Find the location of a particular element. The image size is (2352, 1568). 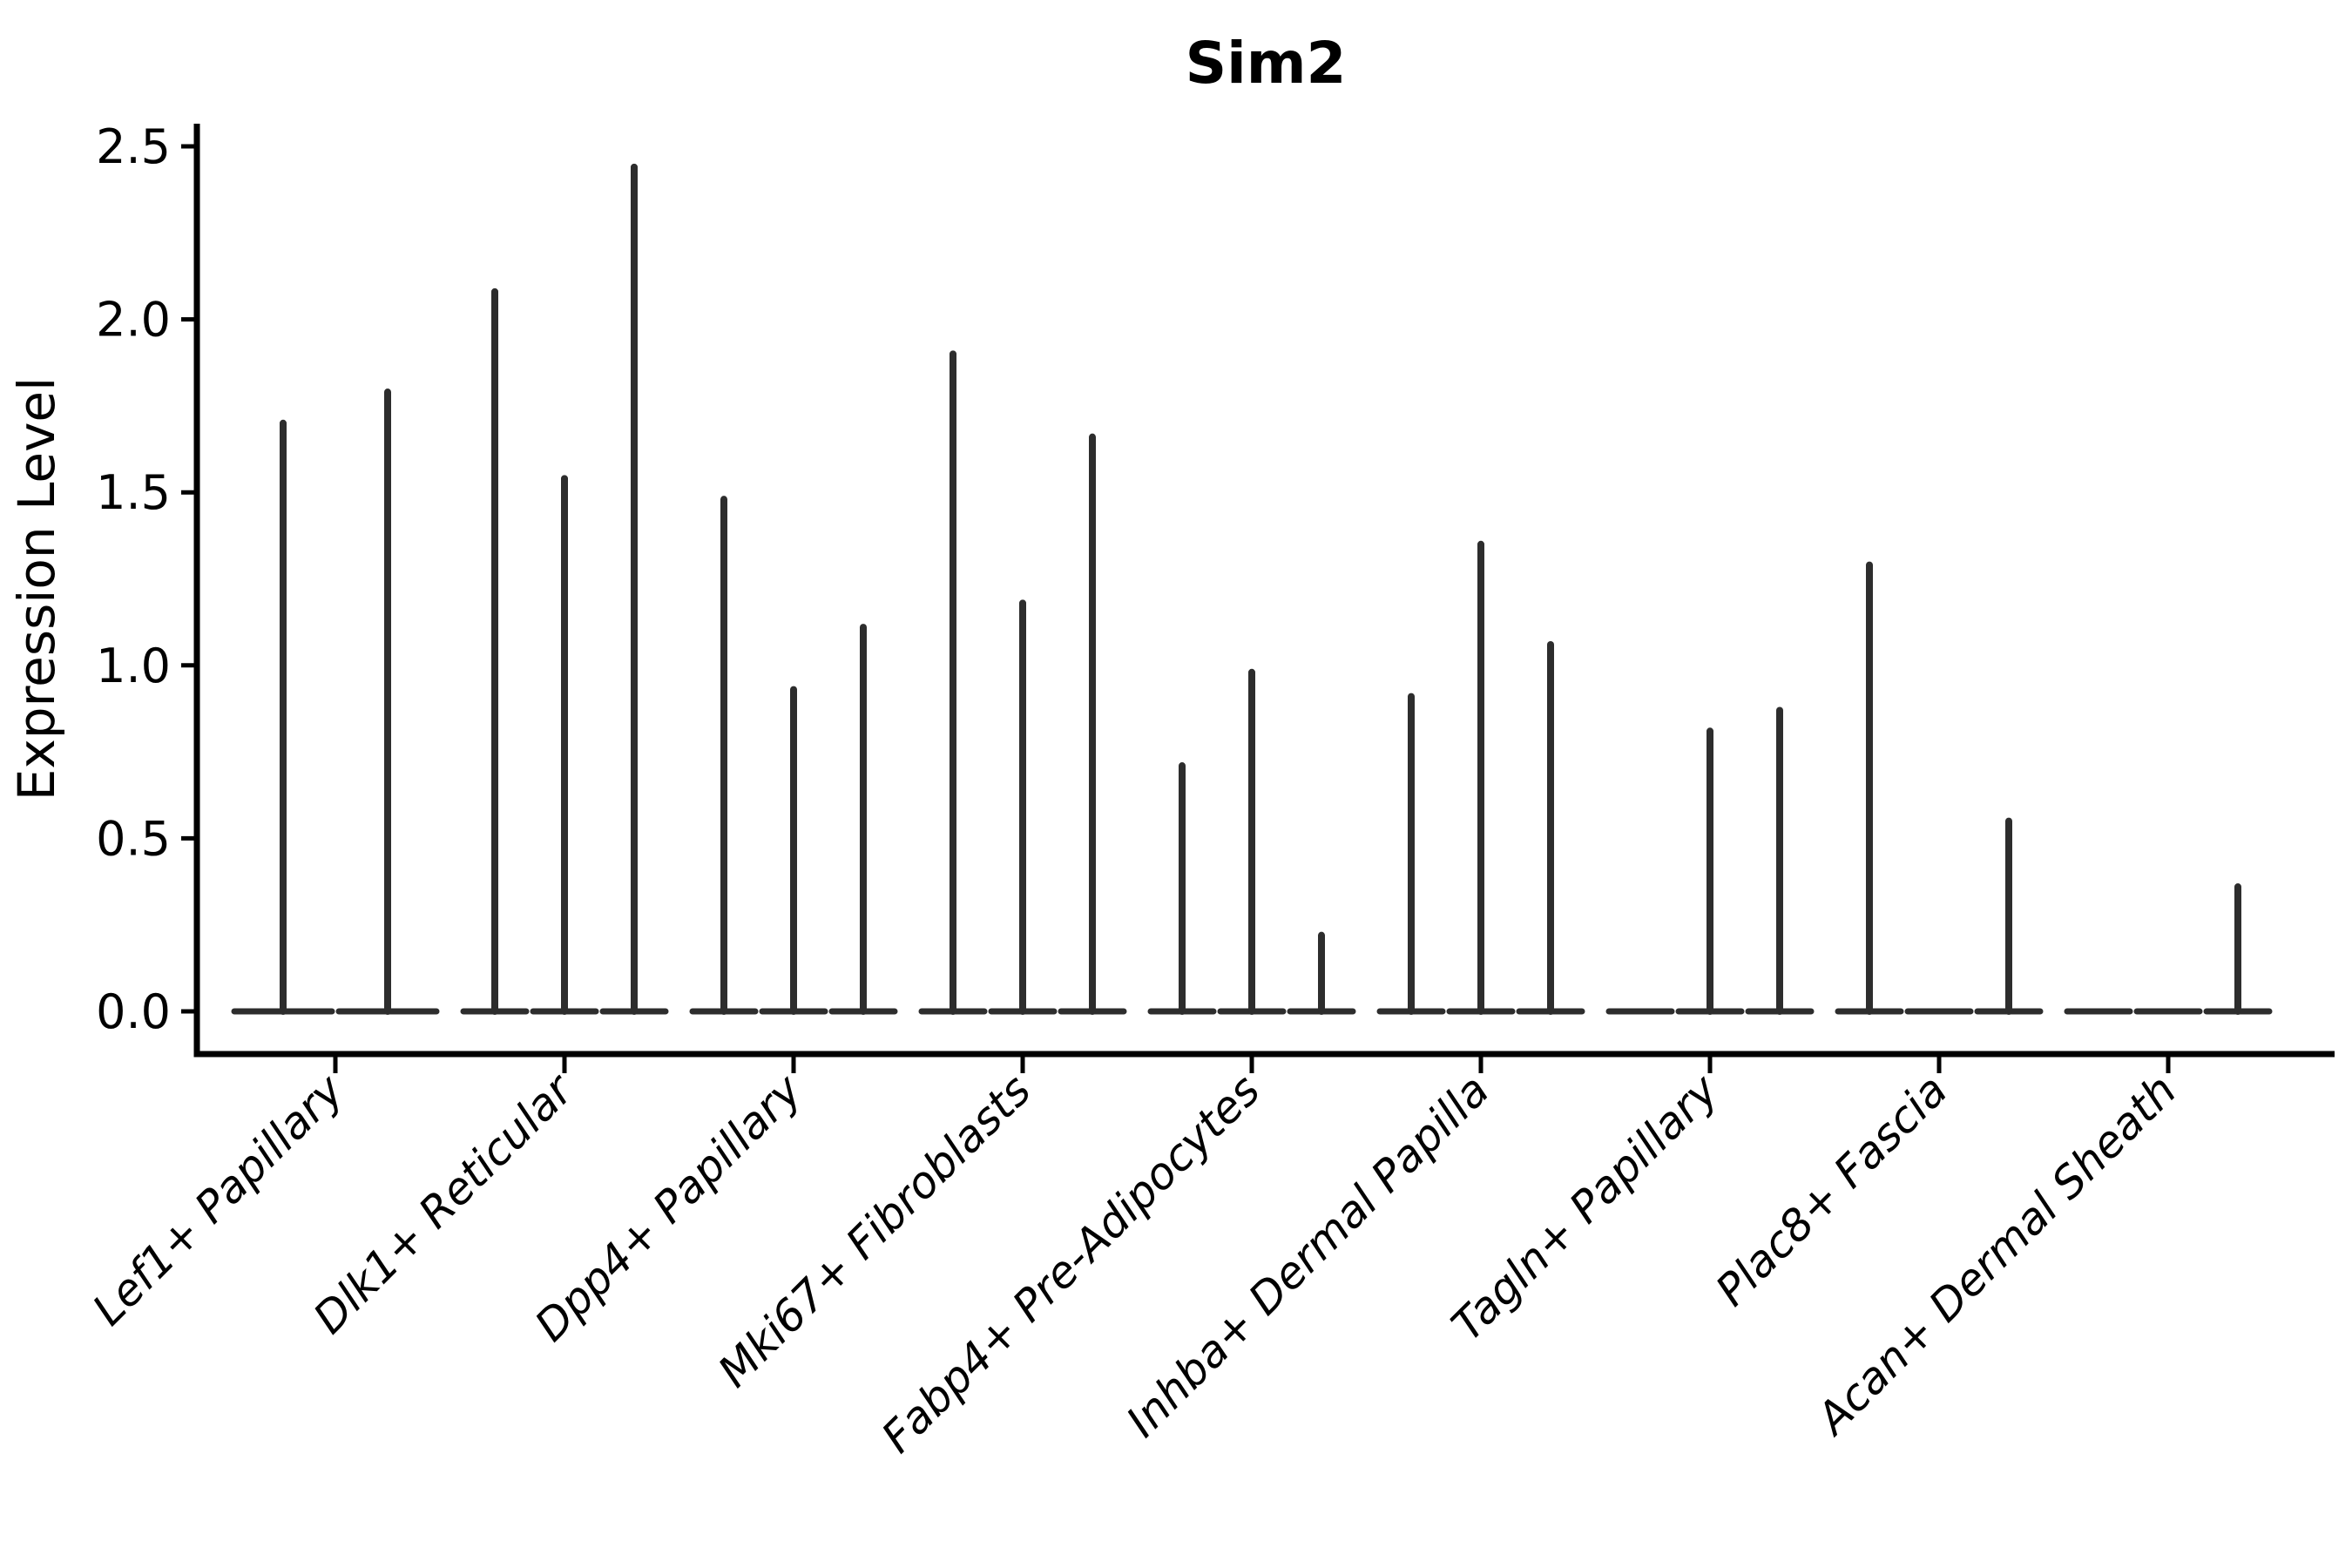

y-tick-label: 2.5 is located at coordinates (134, 146).